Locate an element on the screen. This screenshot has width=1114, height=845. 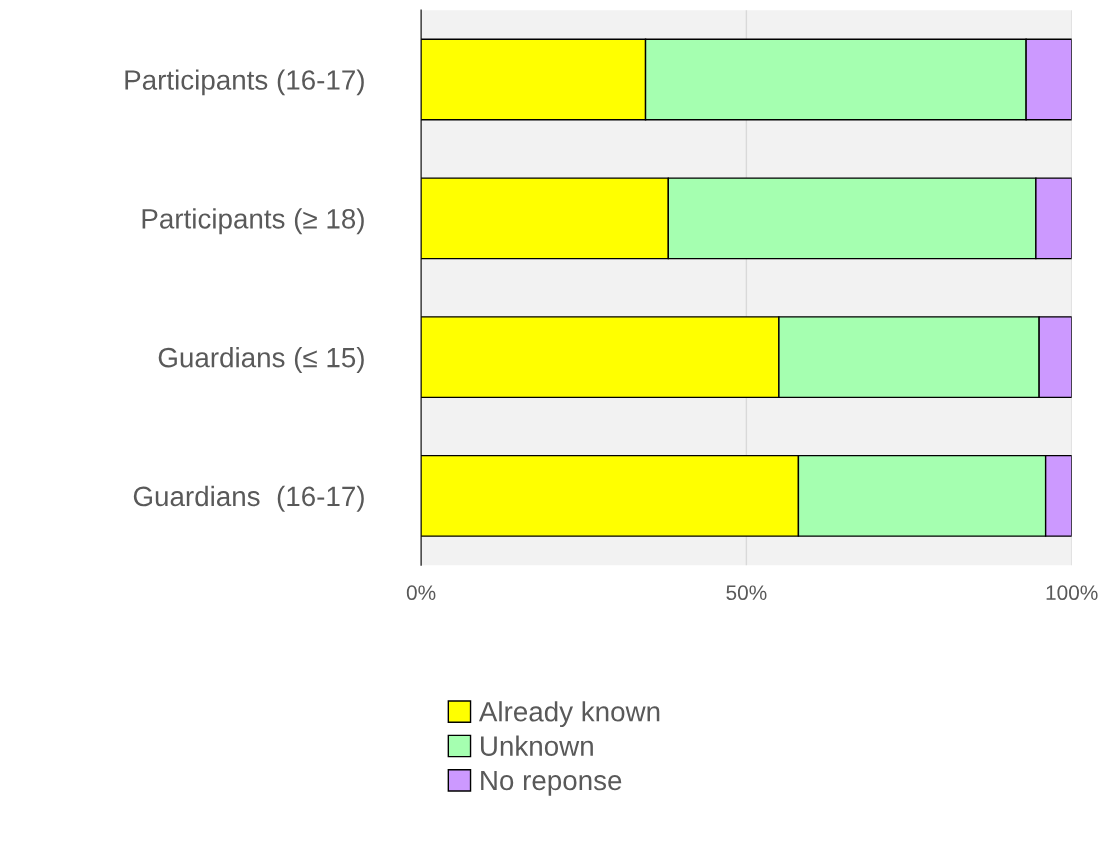
legend-label: Already known is located at coordinates (569, 714).